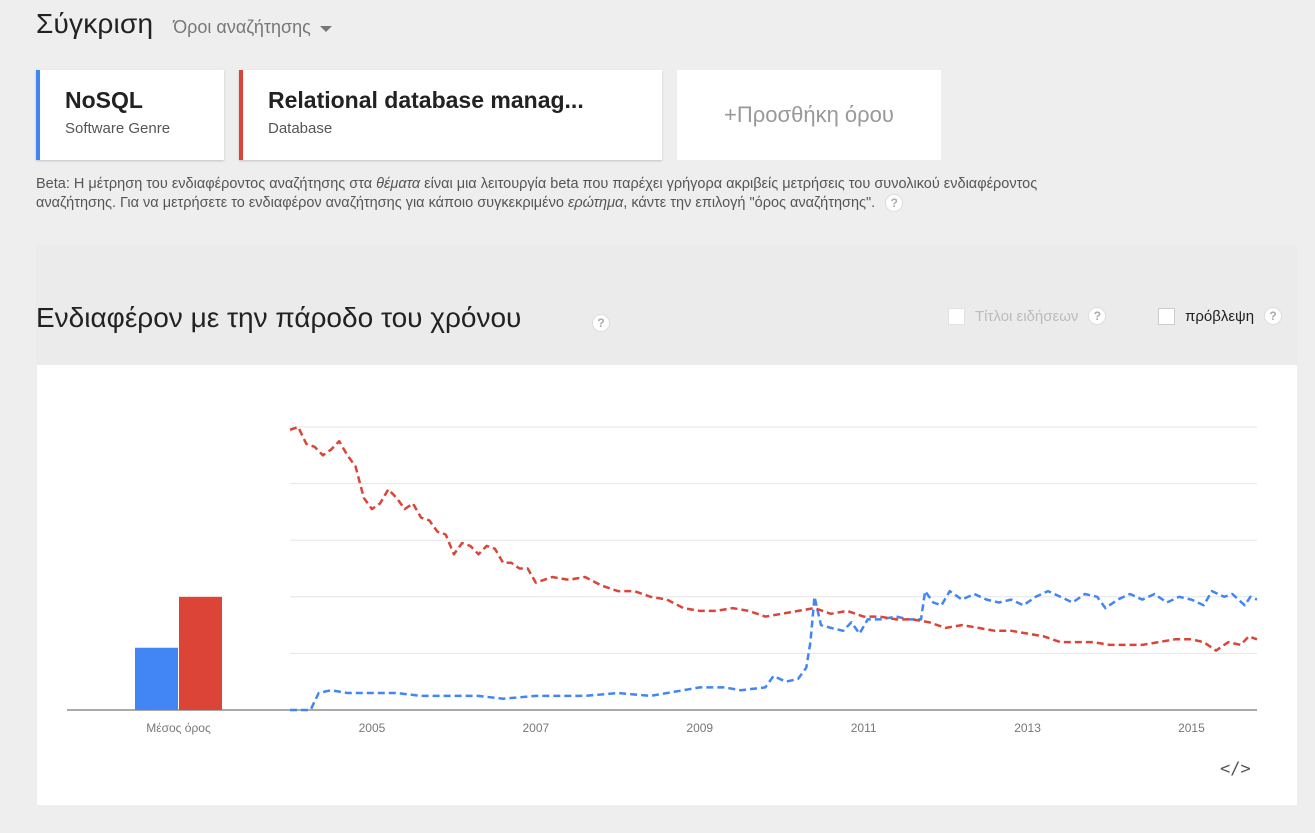  I want to click on x-tick-label: 2015, so click(1191, 728).